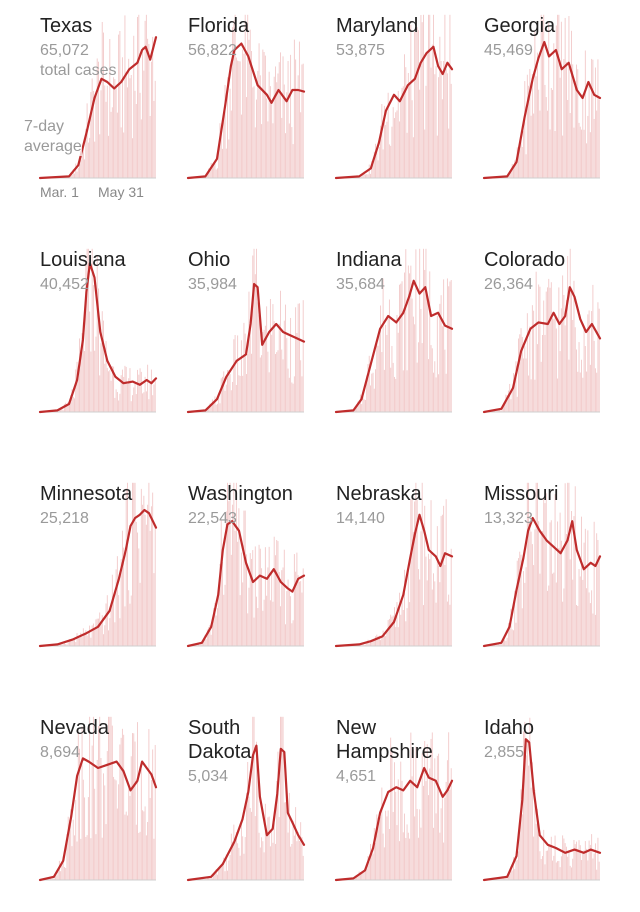  What do you see at coordinates (74, 728) in the screenshot?
I see `state-name: Nevada` at bounding box center [74, 728].